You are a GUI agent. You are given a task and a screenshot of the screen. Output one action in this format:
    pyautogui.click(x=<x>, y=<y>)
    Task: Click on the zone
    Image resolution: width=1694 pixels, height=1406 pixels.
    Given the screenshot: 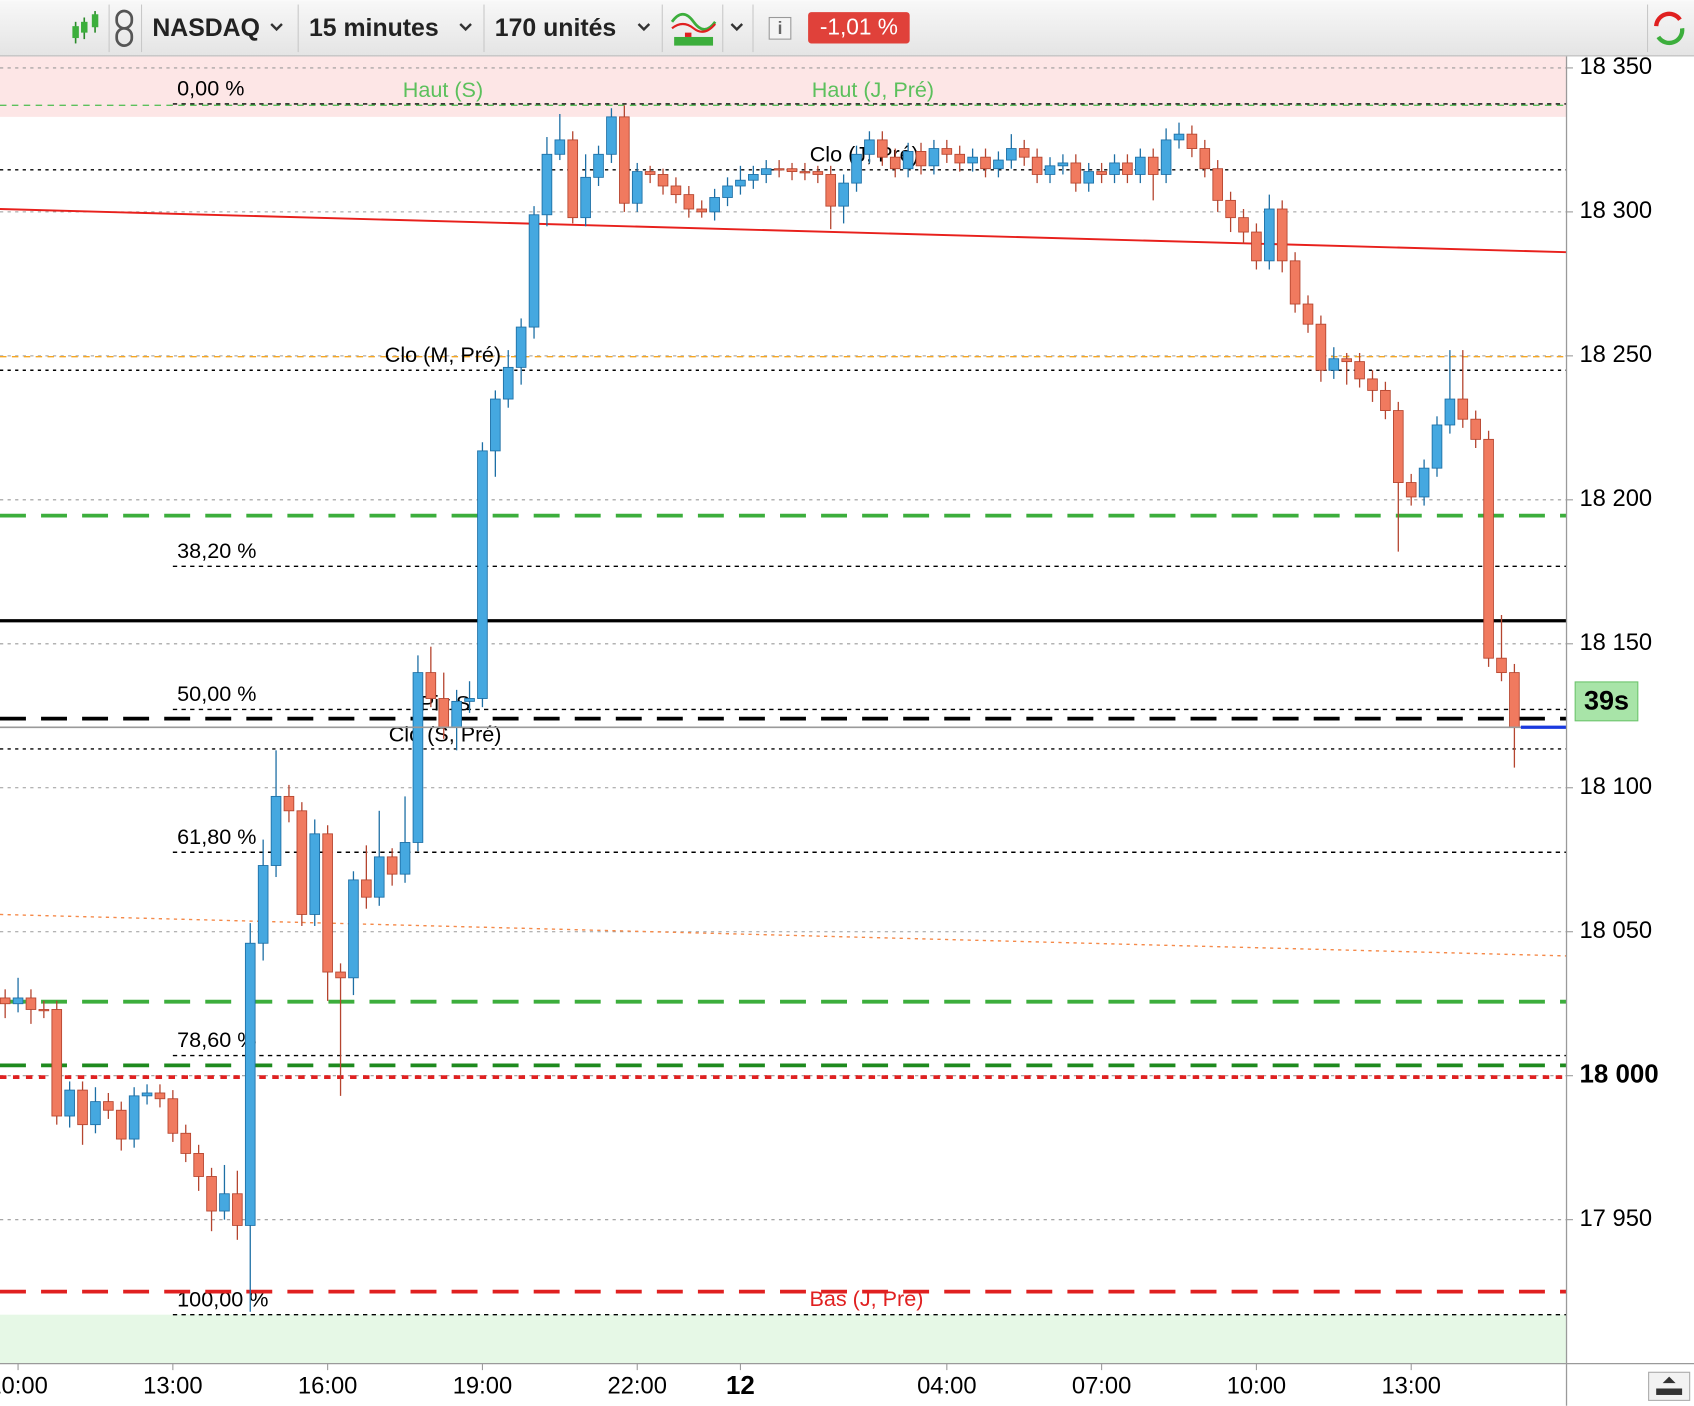 What is the action you would take?
    pyautogui.click(x=783, y=86)
    